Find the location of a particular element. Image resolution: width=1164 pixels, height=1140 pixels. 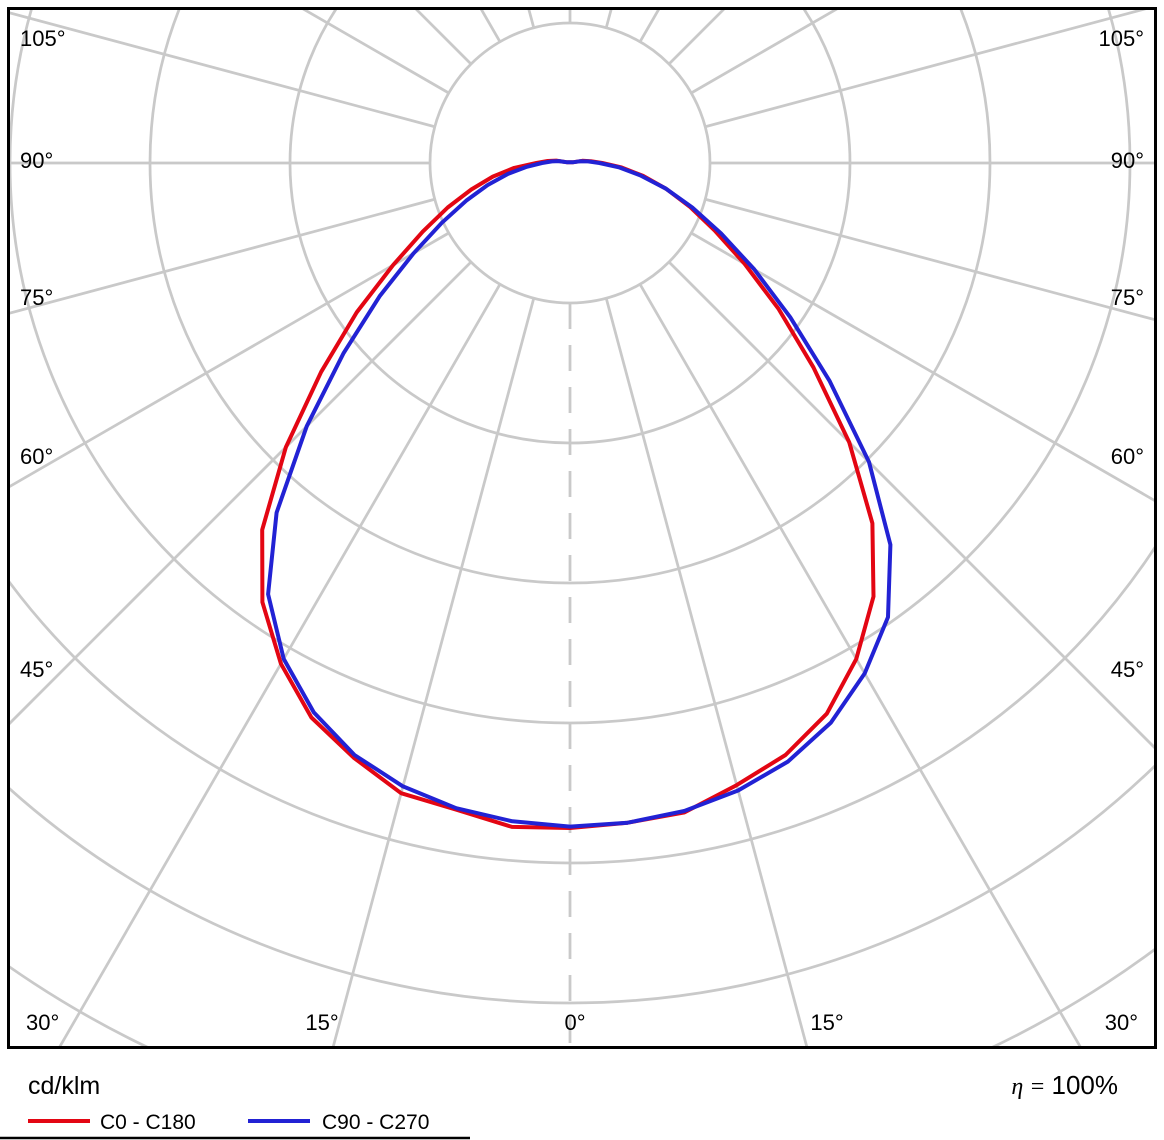

radial-unit-label: cd/klm is located at coordinates (64, 1086).